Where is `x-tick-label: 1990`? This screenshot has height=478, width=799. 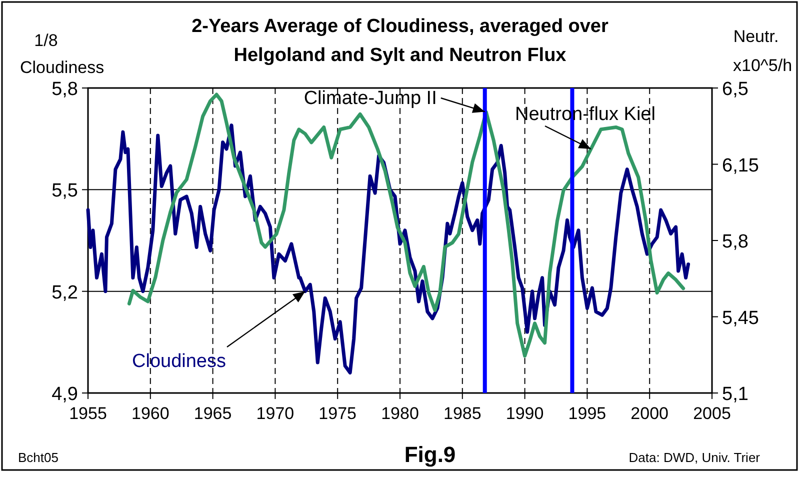
x-tick-label: 1990 is located at coordinates (525, 413).